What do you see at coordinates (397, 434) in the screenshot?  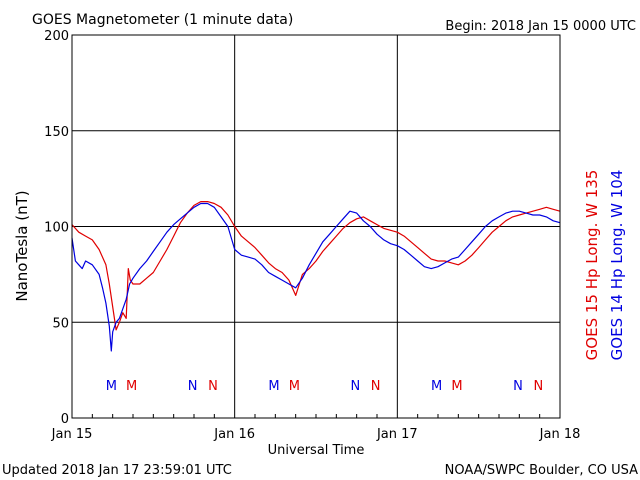 I see `x-tick-label: Jan 17` at bounding box center [397, 434].